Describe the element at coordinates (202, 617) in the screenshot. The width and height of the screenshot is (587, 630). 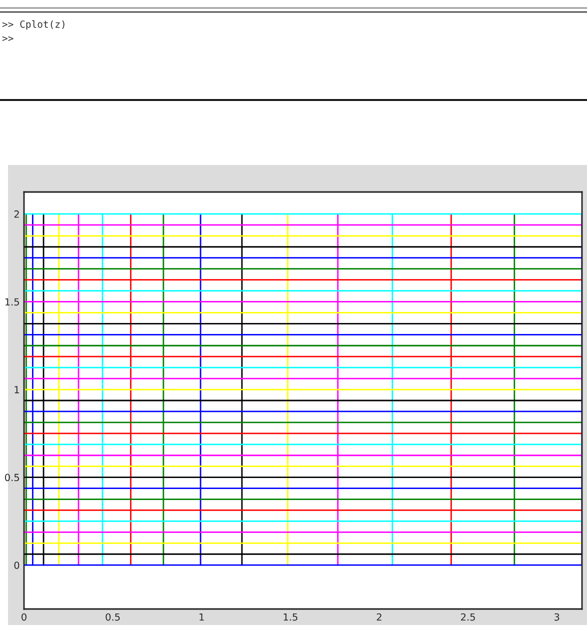
I see `x-tick-label: 1` at that location.